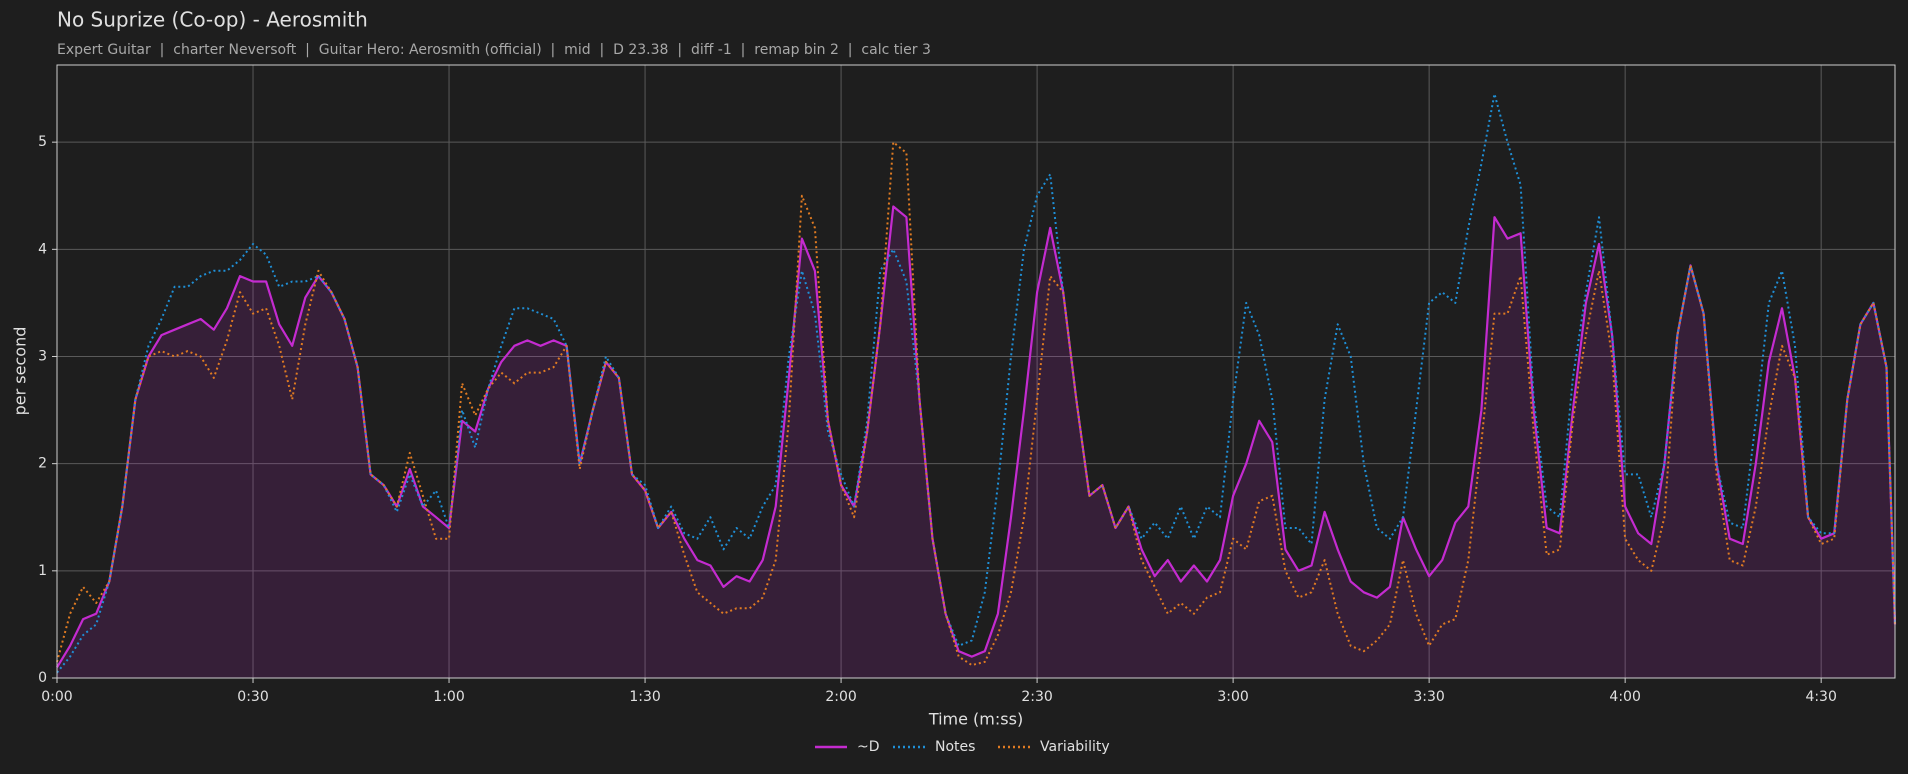 Image resolution: width=1908 pixels, height=774 pixels. I want to click on y-axis-label: per second, so click(20, 371).